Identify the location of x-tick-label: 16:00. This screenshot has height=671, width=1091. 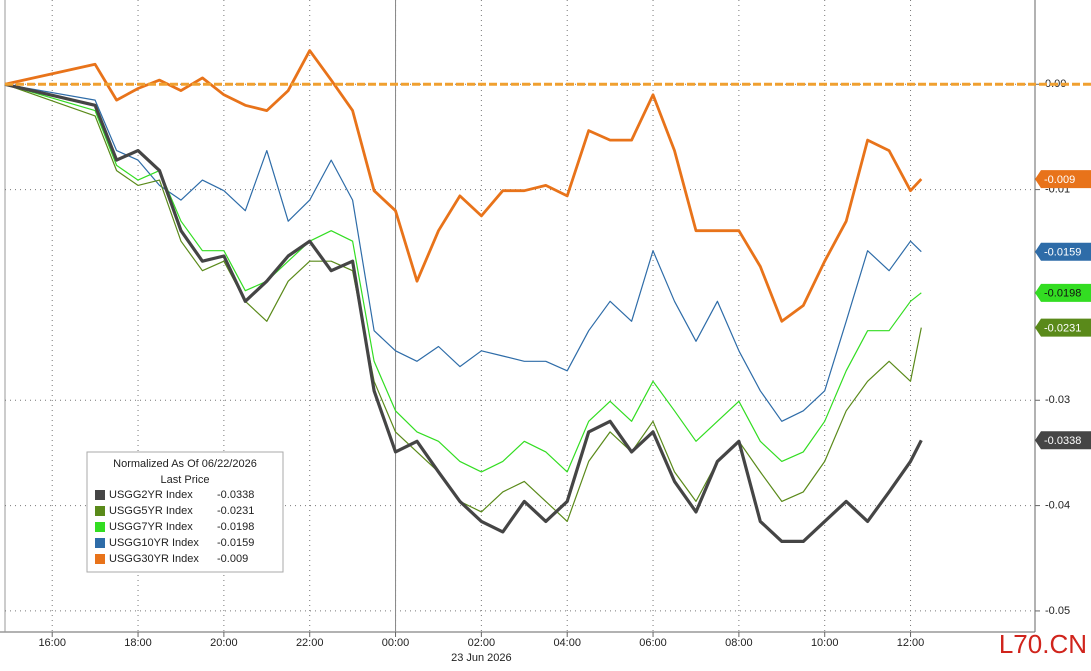
(52, 643).